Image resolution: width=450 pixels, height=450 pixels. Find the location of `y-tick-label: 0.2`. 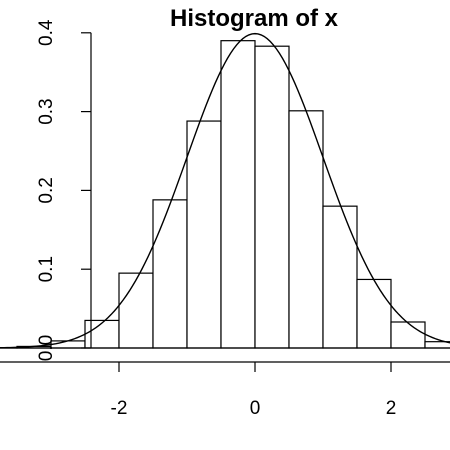

y-tick-label: 0.2 is located at coordinates (46, 190).